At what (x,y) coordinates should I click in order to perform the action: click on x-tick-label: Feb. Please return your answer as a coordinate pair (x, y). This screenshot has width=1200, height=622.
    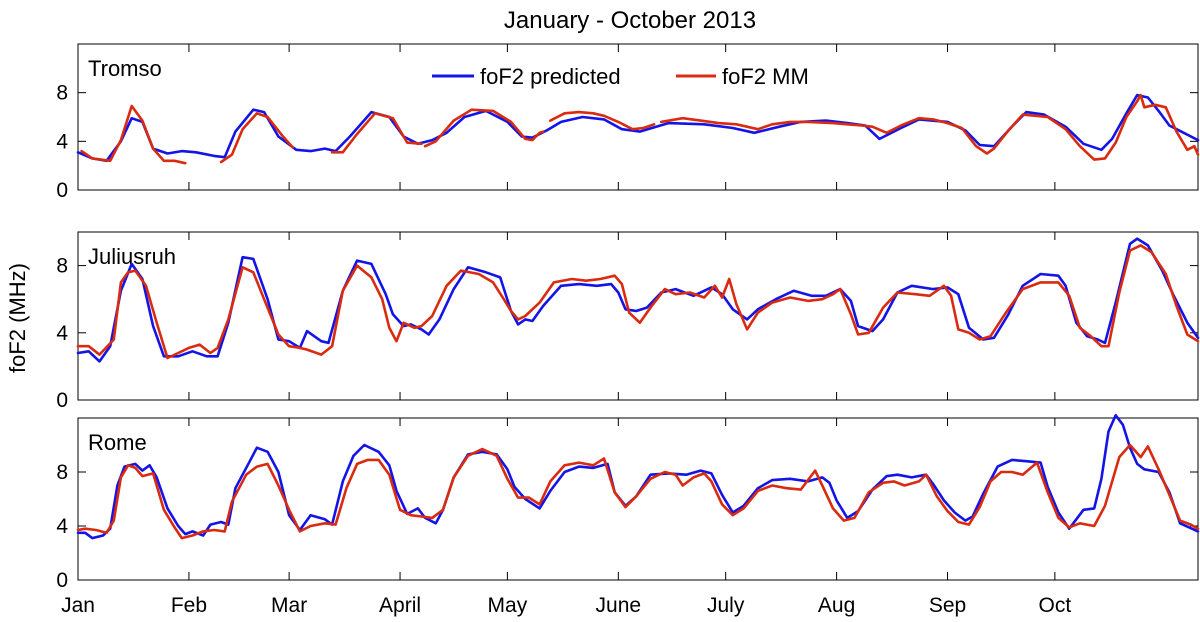
    Looking at the image, I should click on (189, 605).